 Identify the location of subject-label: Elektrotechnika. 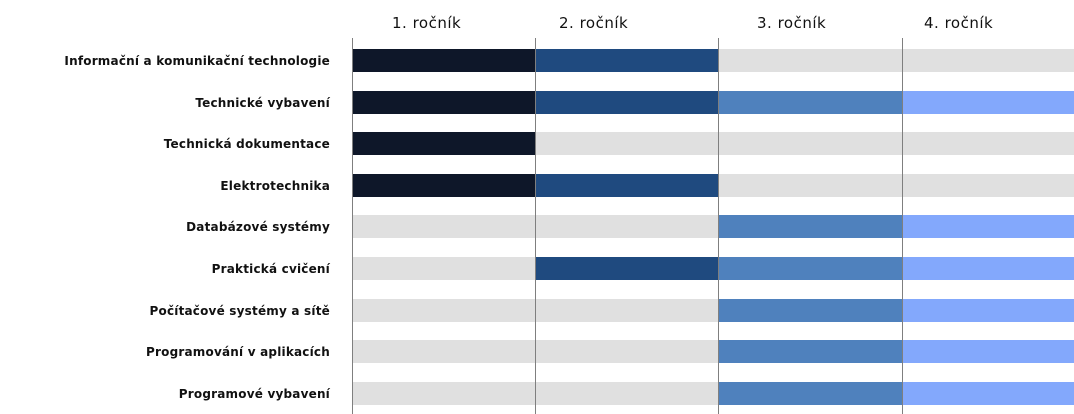
(275, 186).